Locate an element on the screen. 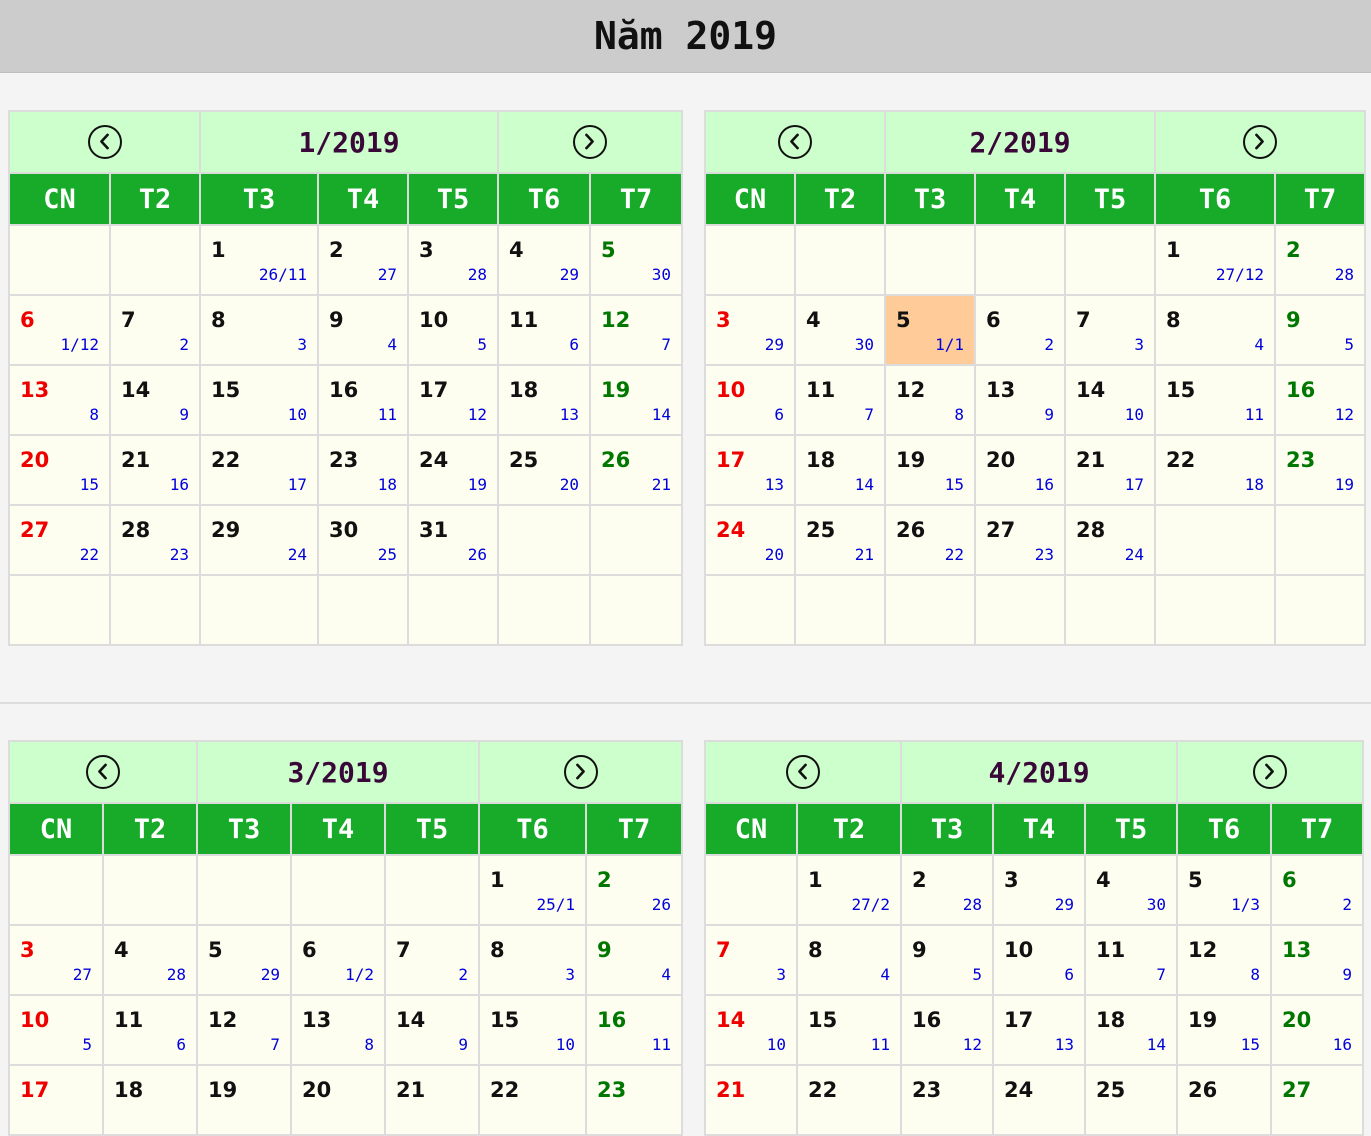 Image resolution: width=1371 pixels, height=1136 pixels. day-cell: 18 14 is located at coordinates (1131, 1030).